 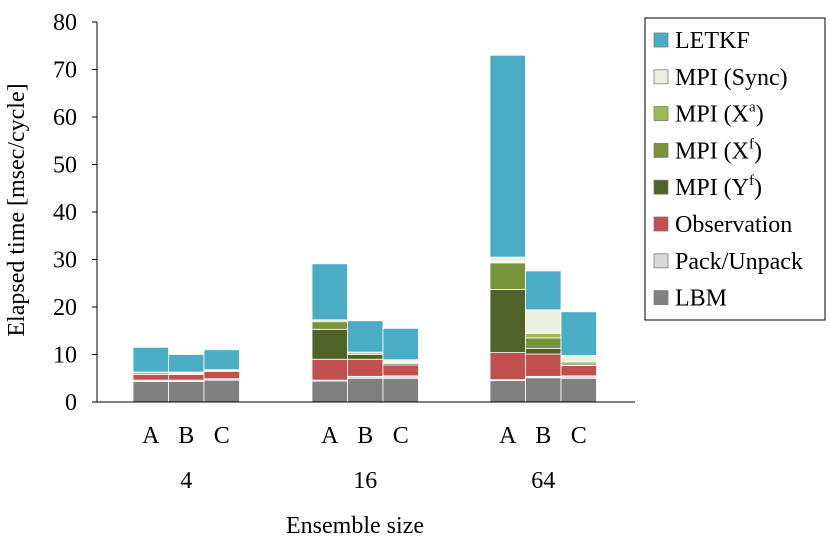 What do you see at coordinates (739, 262) in the screenshot?
I see `legend-label: Pack/Unpack` at bounding box center [739, 262].